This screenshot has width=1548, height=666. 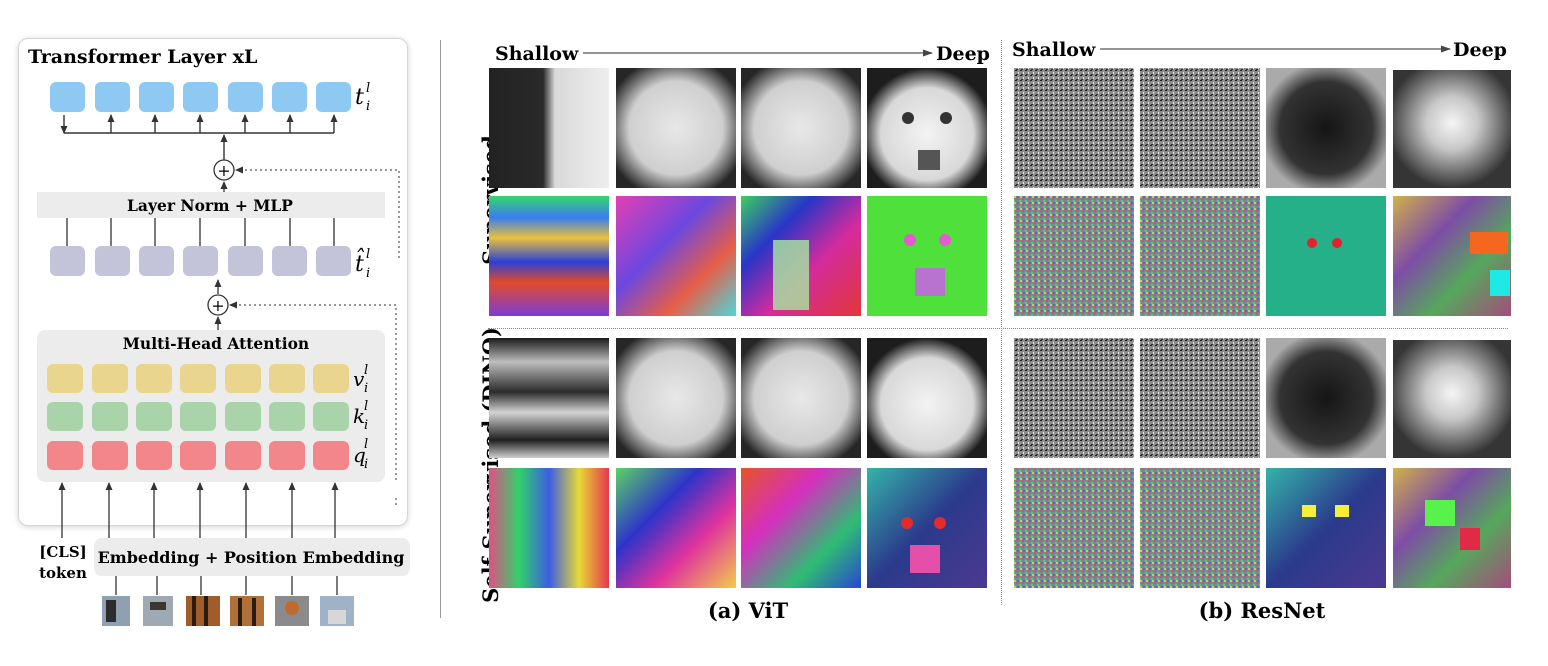 What do you see at coordinates (1259, 50) in the screenshot?
I see `resnet-depth-axis: Shallow Deep` at bounding box center [1259, 50].